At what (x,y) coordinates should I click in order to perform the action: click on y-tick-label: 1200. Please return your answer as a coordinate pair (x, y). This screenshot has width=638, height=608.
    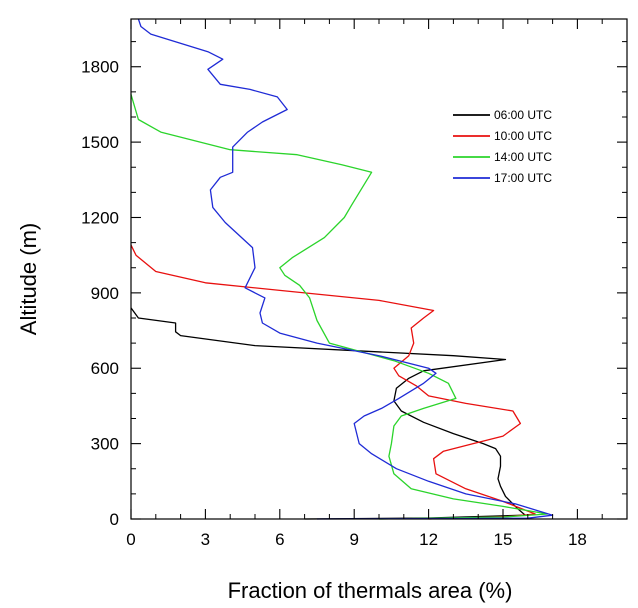
    Looking at the image, I should click on (100, 217).